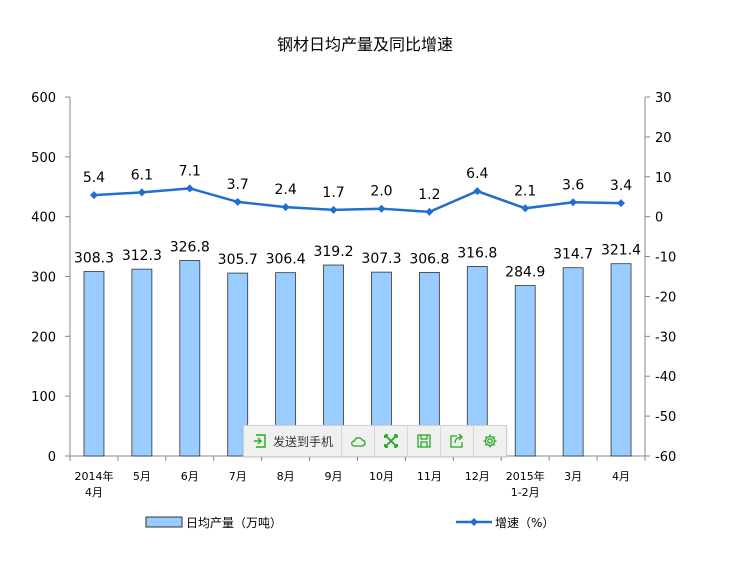 The width and height of the screenshot is (731, 565). I want to click on line-data-label: 3.6, so click(573, 185).